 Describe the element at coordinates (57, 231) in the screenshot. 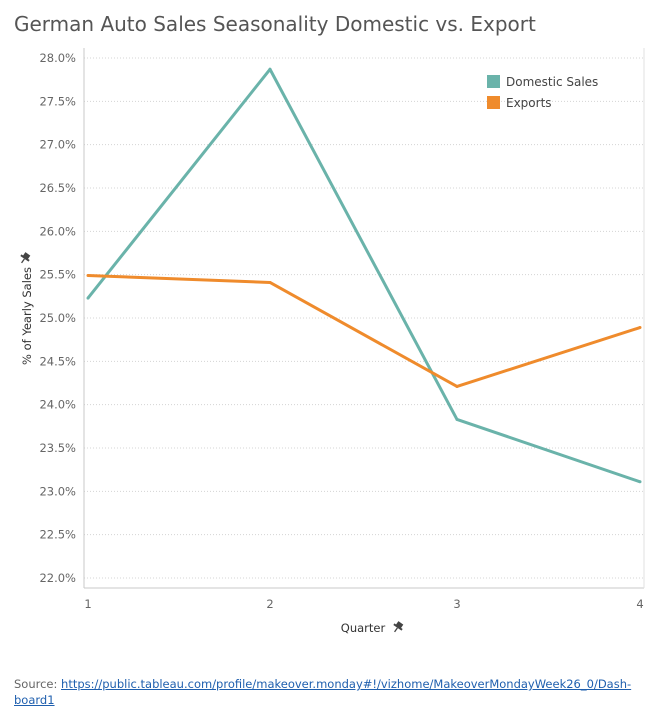

I see `y-tick-label: 26.0%` at that location.